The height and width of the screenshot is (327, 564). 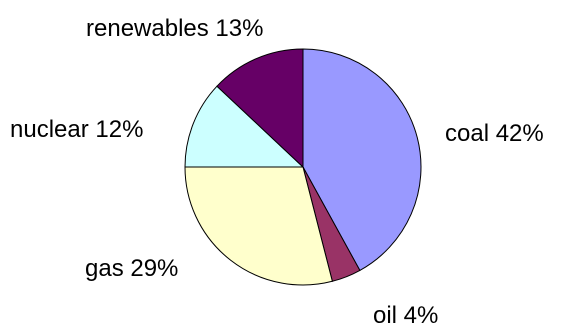 I want to click on label-oil: oil 4%, so click(x=405, y=314).